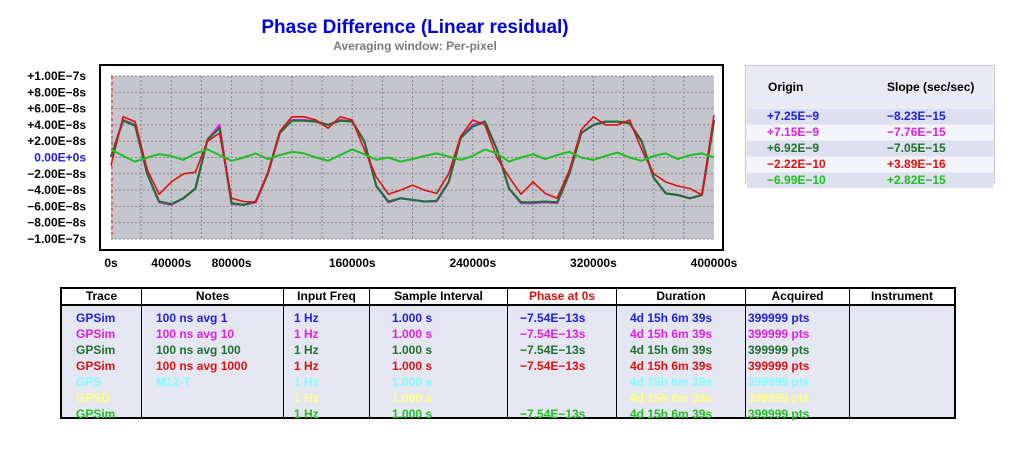  I want to click on table-header-cell: Instrument, so click(901, 296).